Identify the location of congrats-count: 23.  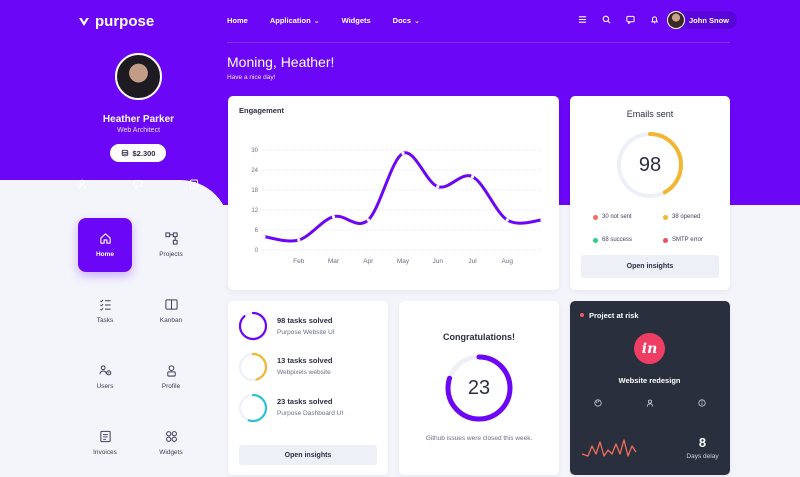
(479, 387).